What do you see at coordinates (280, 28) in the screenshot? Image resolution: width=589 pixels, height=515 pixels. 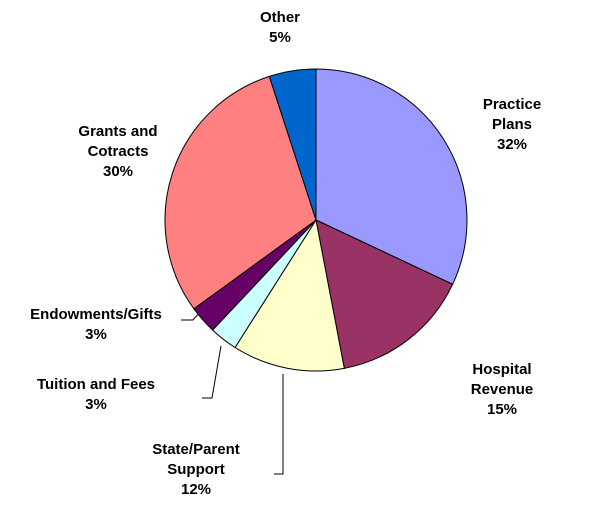 I see `slice-label: Other 5%` at bounding box center [280, 28].